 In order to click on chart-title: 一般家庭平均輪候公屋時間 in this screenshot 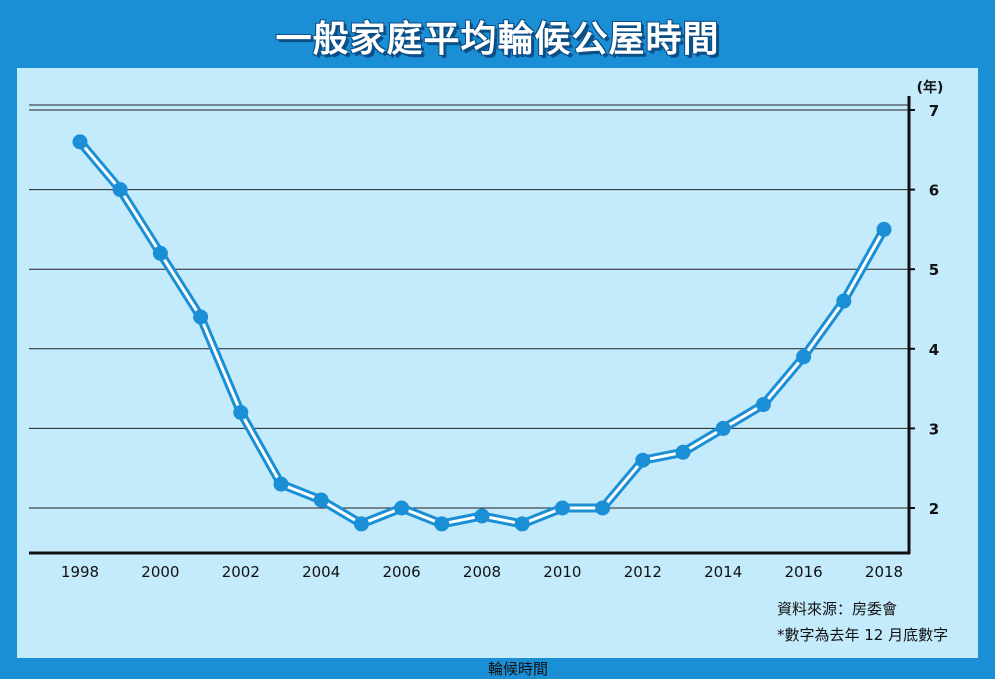, I will do `click(497, 39)`.